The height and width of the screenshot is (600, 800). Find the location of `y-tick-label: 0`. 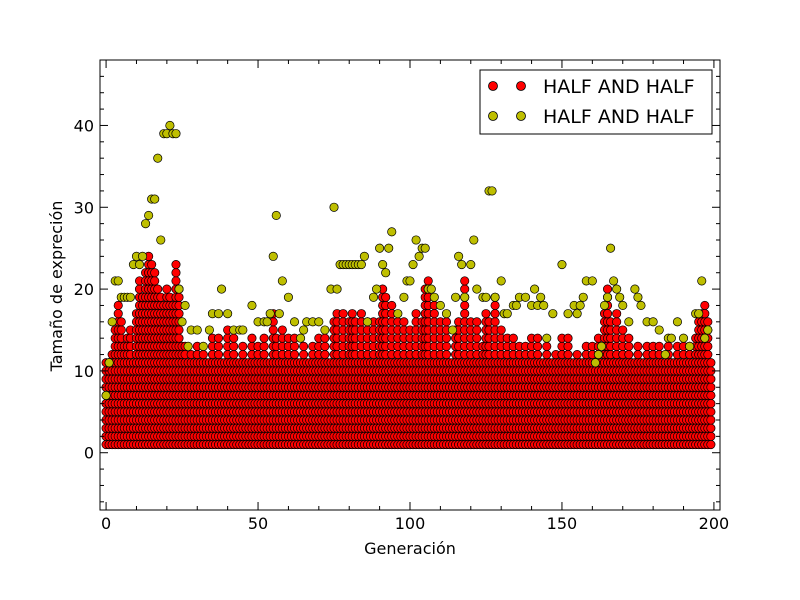

y-tick-label: 0 is located at coordinates (89, 453).